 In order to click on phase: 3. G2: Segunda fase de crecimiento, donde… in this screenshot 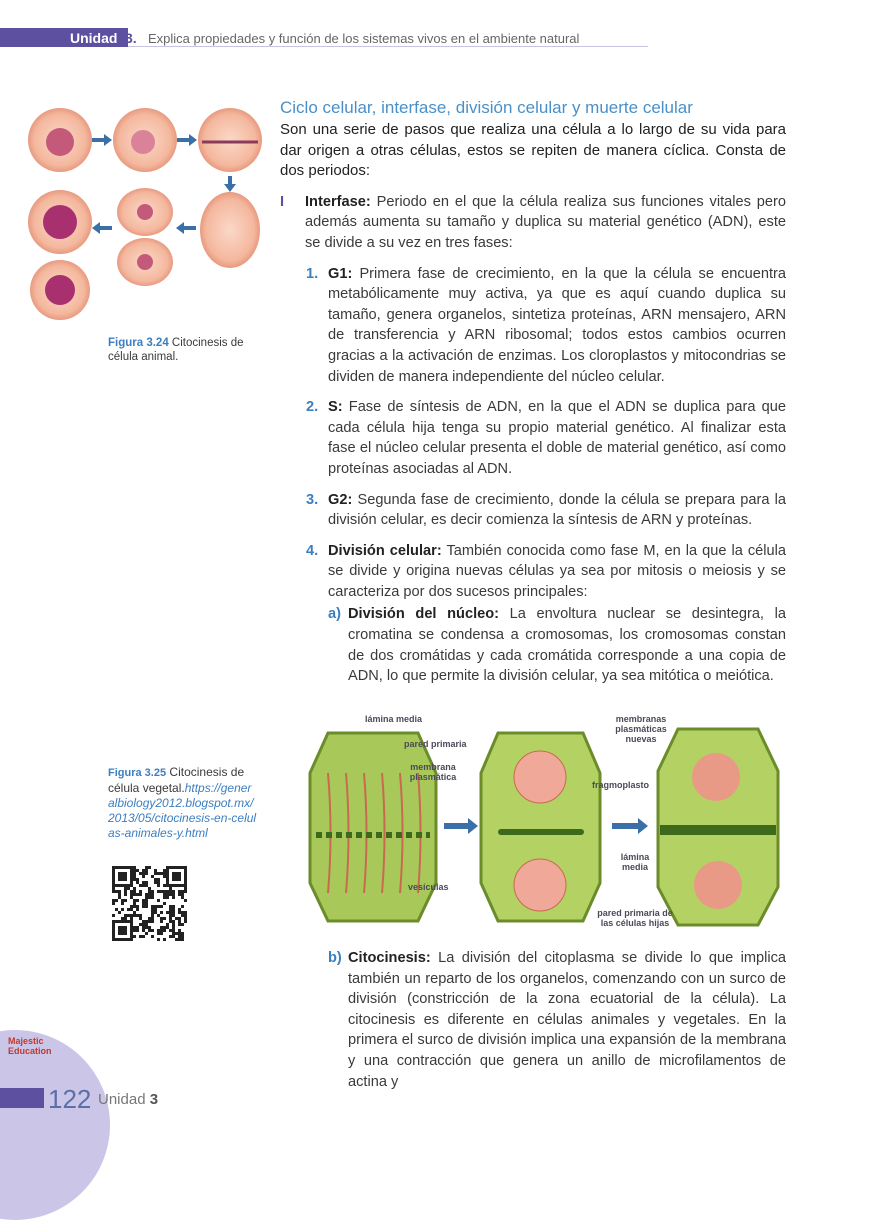, I will do `click(546, 510)`.